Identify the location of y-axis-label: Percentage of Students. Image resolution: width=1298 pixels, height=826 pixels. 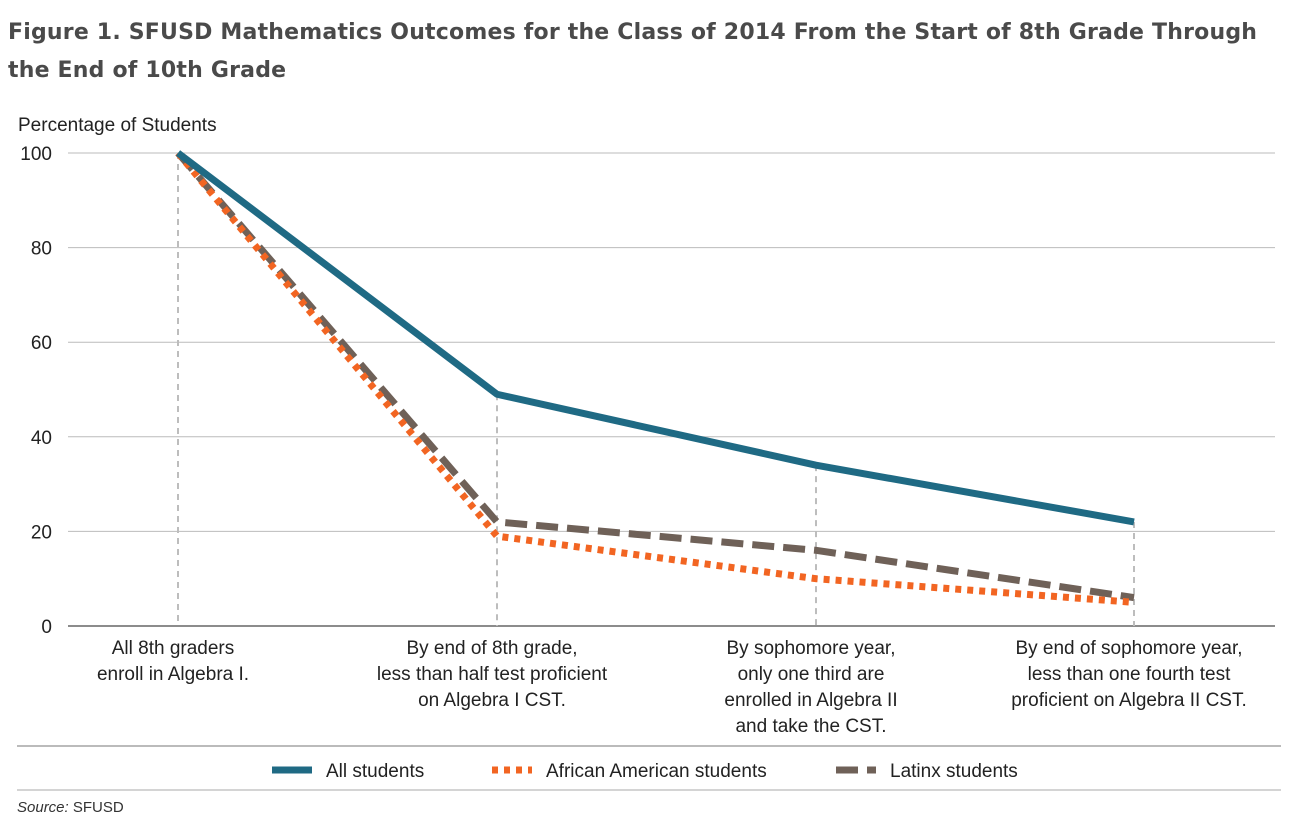
(117, 125).